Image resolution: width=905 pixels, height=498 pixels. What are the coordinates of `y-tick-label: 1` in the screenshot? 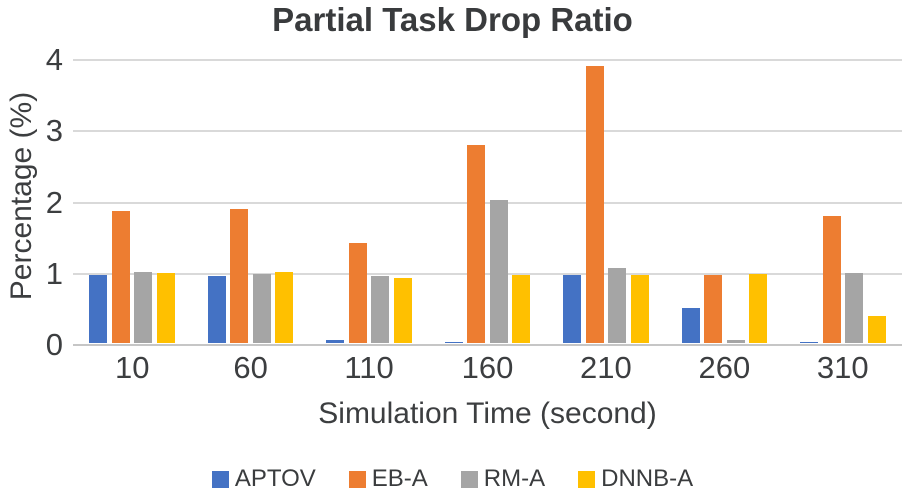 It's located at (54, 273).